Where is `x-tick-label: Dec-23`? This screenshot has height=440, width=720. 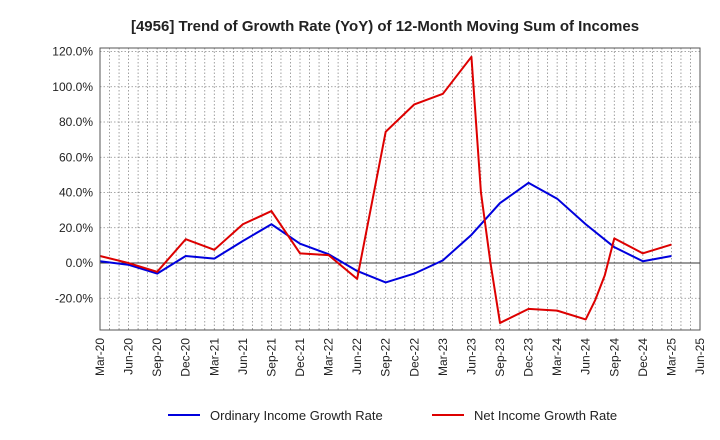 x-tick-label: Dec-23 is located at coordinates (529, 357).